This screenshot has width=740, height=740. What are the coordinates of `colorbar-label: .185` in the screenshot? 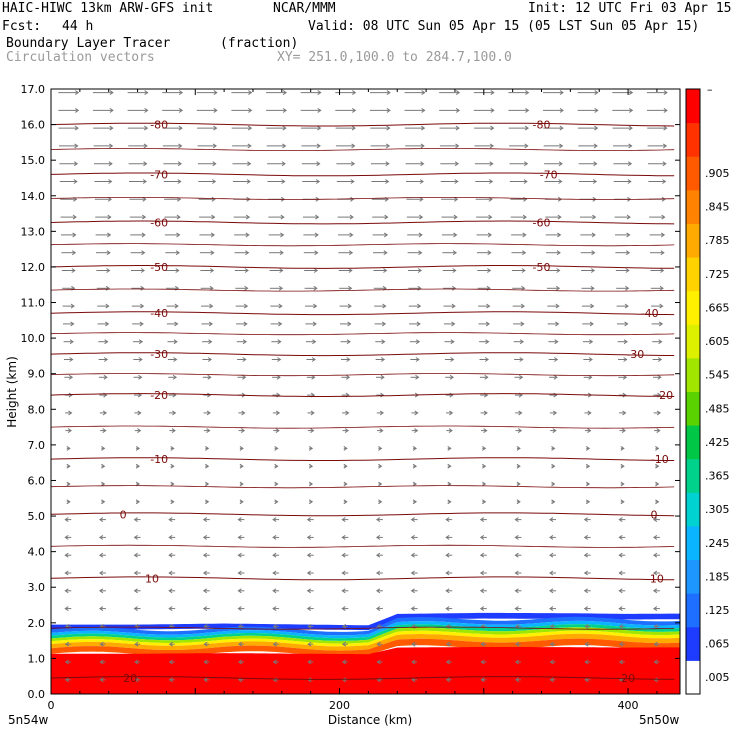 It's located at (717, 576).